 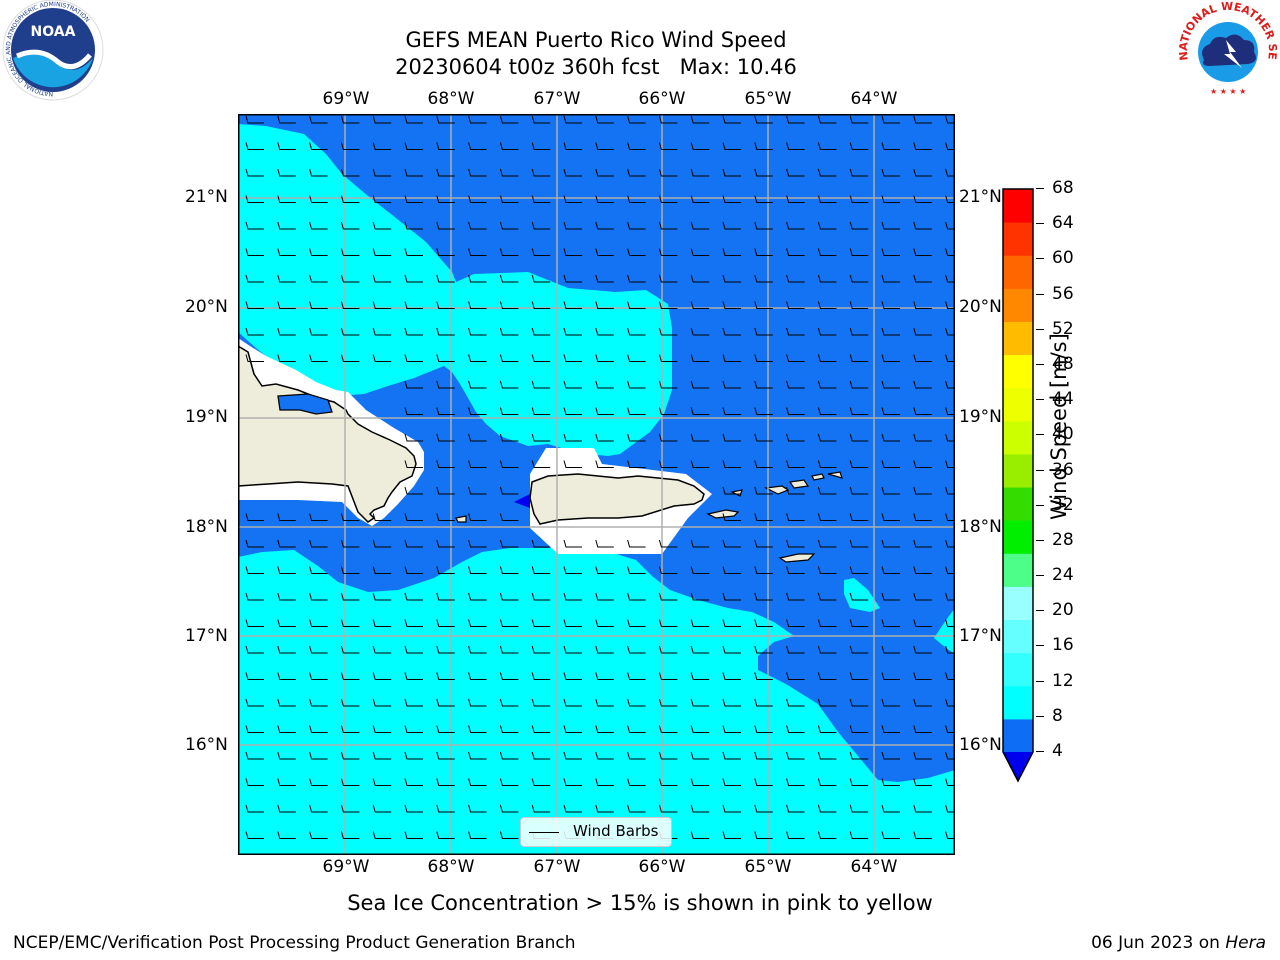 What do you see at coordinates (1063, 539) in the screenshot?
I see `colorbar-tick-label: 28` at bounding box center [1063, 539].